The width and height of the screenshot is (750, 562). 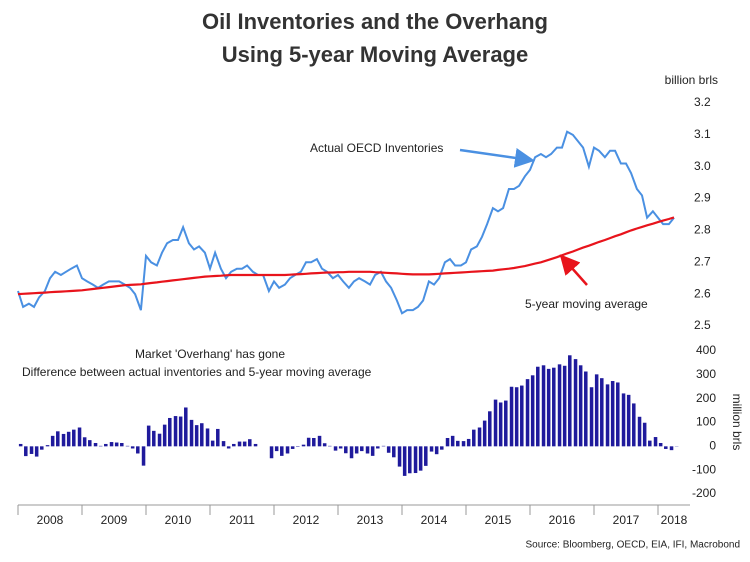 I want to click on y-tick-label: 2.9, so click(x=702, y=198).